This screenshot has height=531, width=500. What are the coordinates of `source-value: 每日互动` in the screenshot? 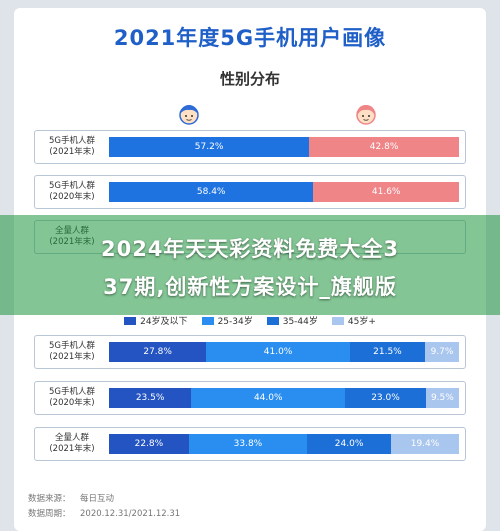 It's located at (97, 499).